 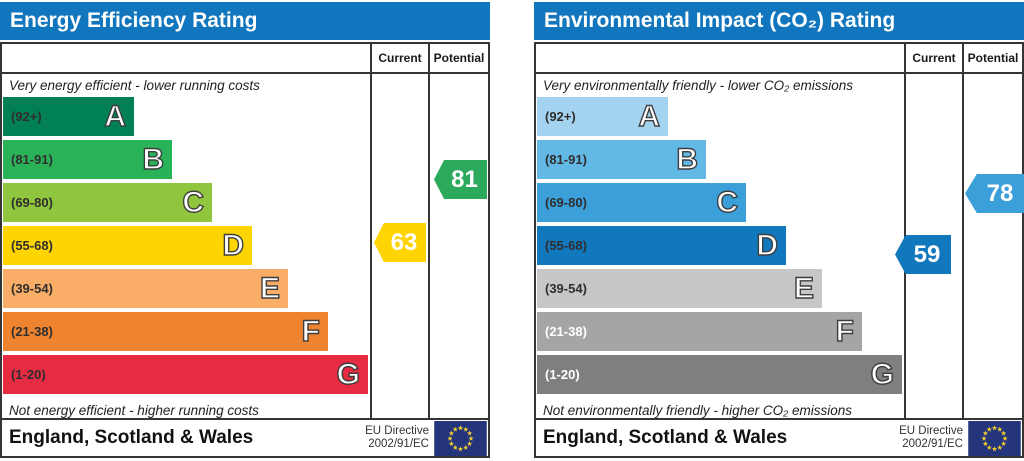 I want to click on potential-rating-arrow: 81, so click(x=460, y=179).